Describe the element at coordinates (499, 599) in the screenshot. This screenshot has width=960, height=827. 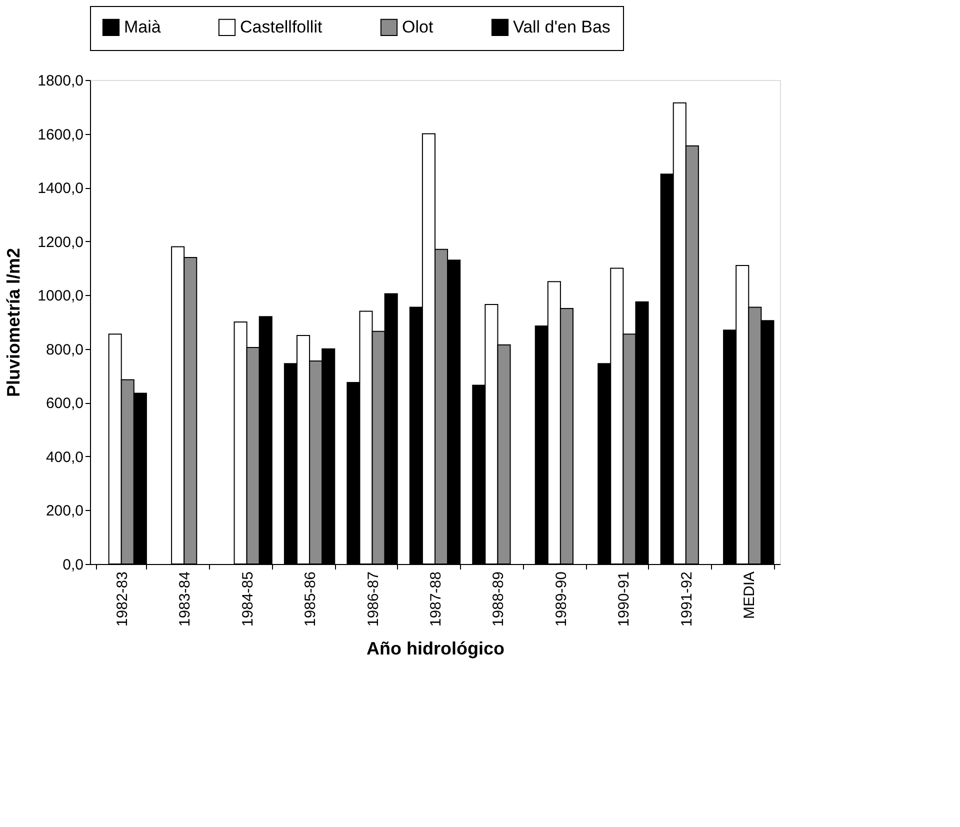
I see `x-tick-label: 1988-89` at that location.